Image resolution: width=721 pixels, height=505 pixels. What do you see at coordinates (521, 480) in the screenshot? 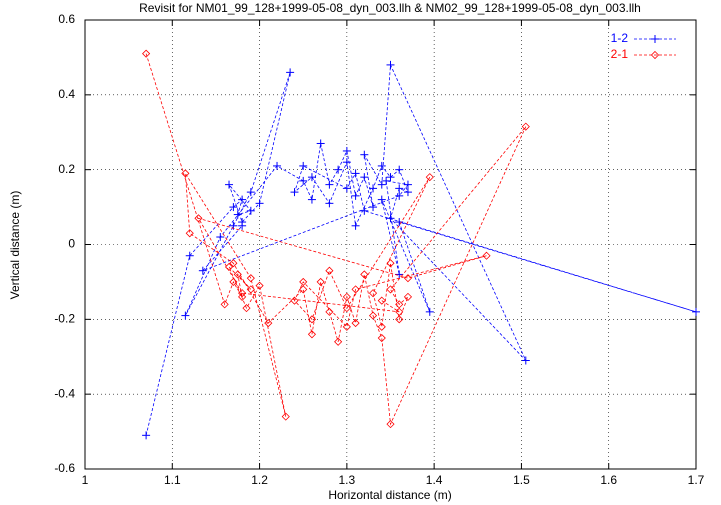
I see `x-tick-label: 1.5` at bounding box center [521, 480].